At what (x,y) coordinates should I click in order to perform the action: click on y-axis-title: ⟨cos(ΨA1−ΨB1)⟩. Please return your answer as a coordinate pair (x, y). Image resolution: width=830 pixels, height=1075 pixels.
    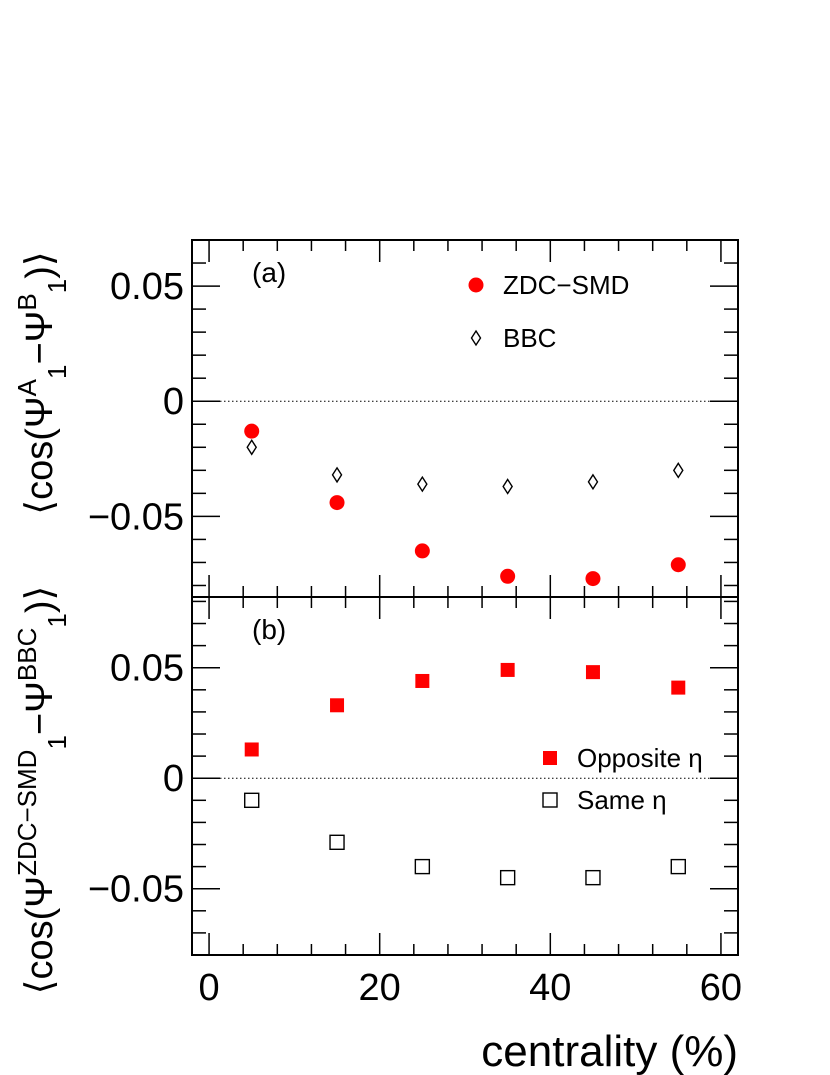
    Looking at the image, I should click on (42, 382).